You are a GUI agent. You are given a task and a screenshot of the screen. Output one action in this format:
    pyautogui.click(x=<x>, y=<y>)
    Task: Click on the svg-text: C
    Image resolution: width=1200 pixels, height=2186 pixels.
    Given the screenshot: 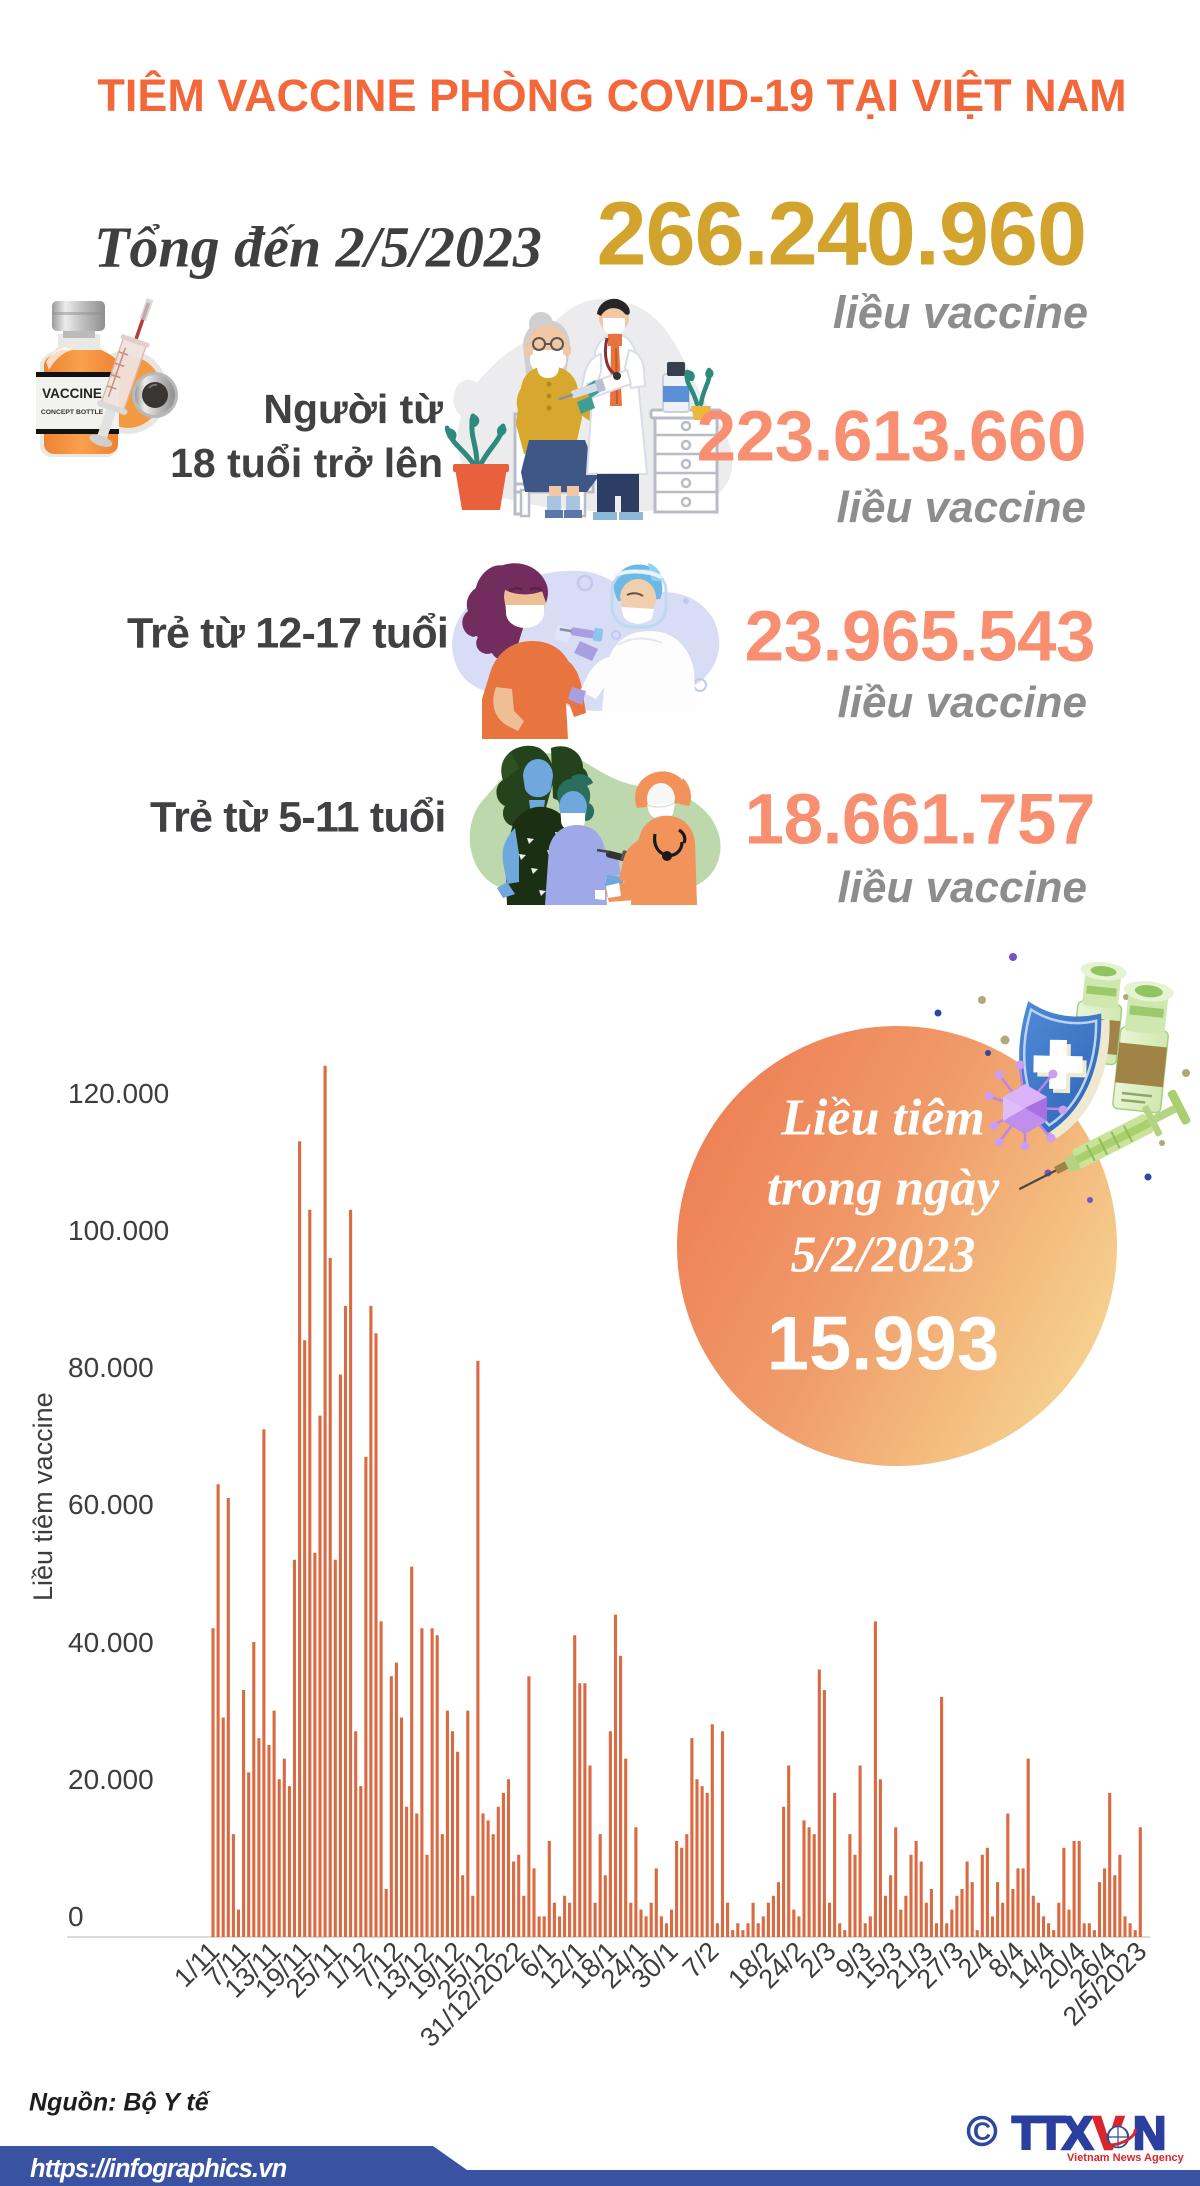 What is the action you would take?
    pyautogui.click(x=982, y=2132)
    